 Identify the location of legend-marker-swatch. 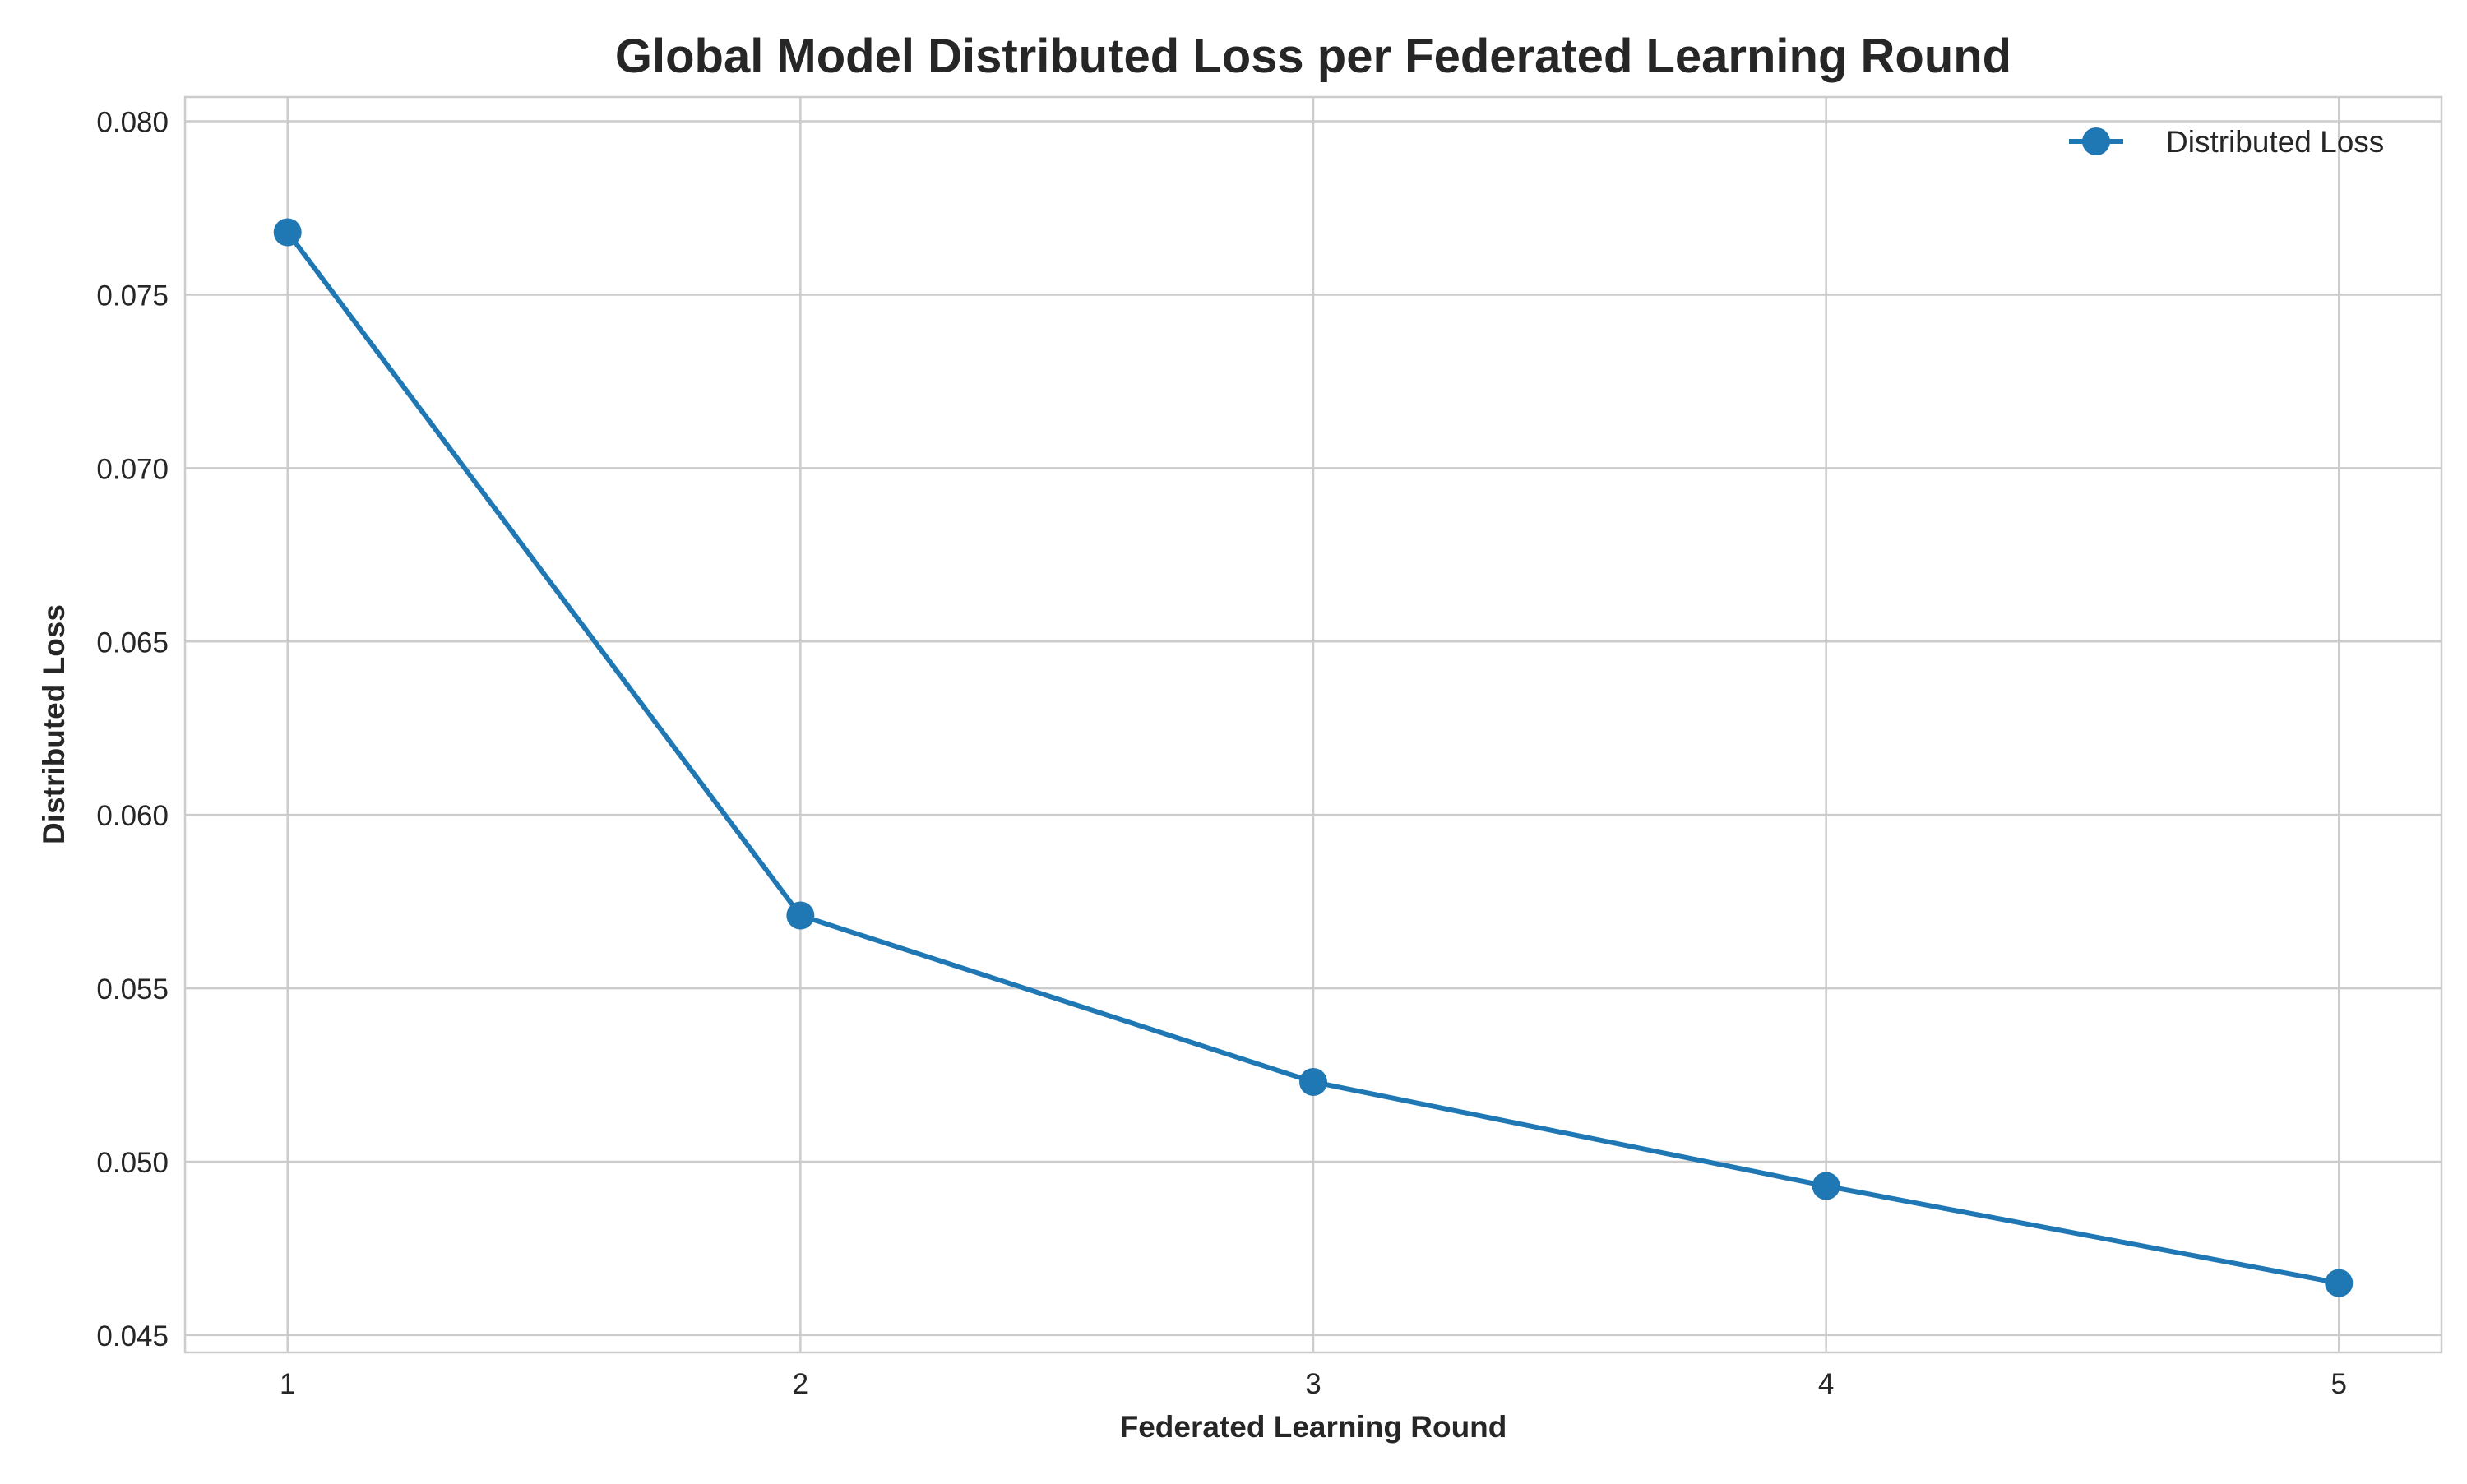
(2096, 141).